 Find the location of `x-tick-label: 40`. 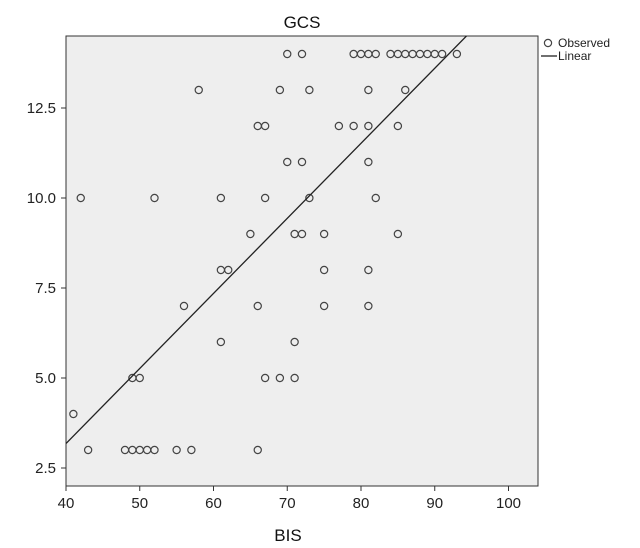

x-tick-label: 40 is located at coordinates (66, 503).